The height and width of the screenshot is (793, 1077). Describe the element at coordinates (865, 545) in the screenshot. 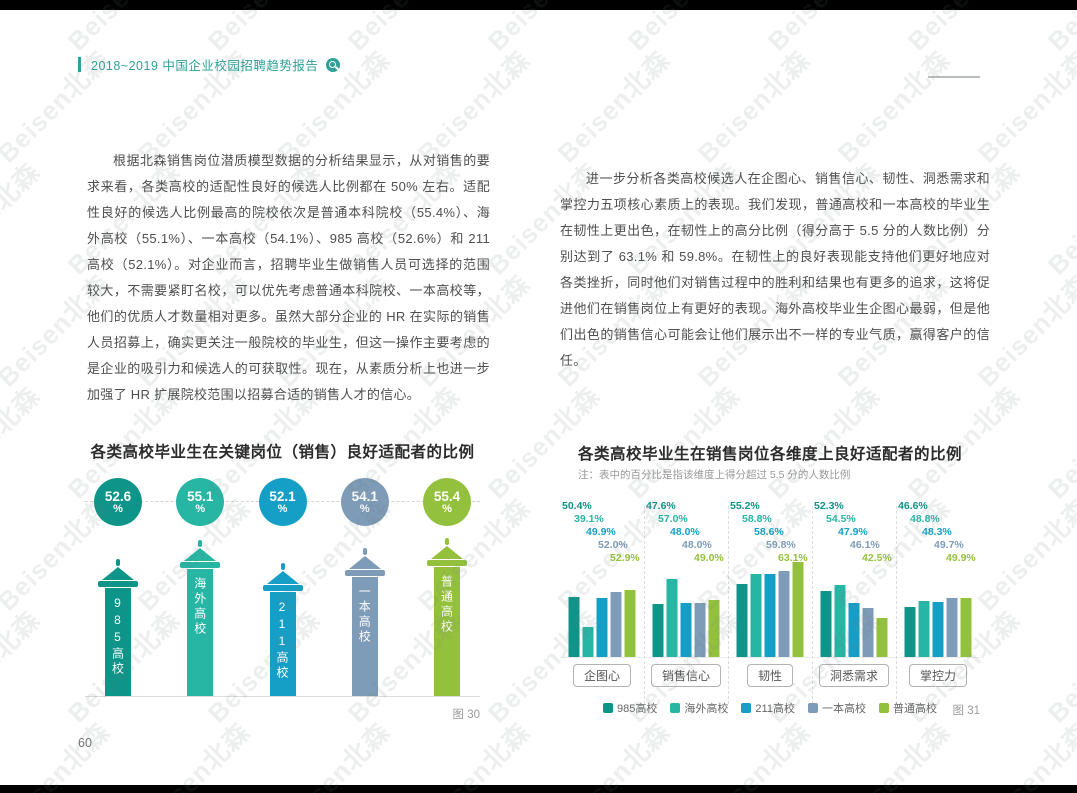

I see `bar-value-label: 46.1%` at that location.